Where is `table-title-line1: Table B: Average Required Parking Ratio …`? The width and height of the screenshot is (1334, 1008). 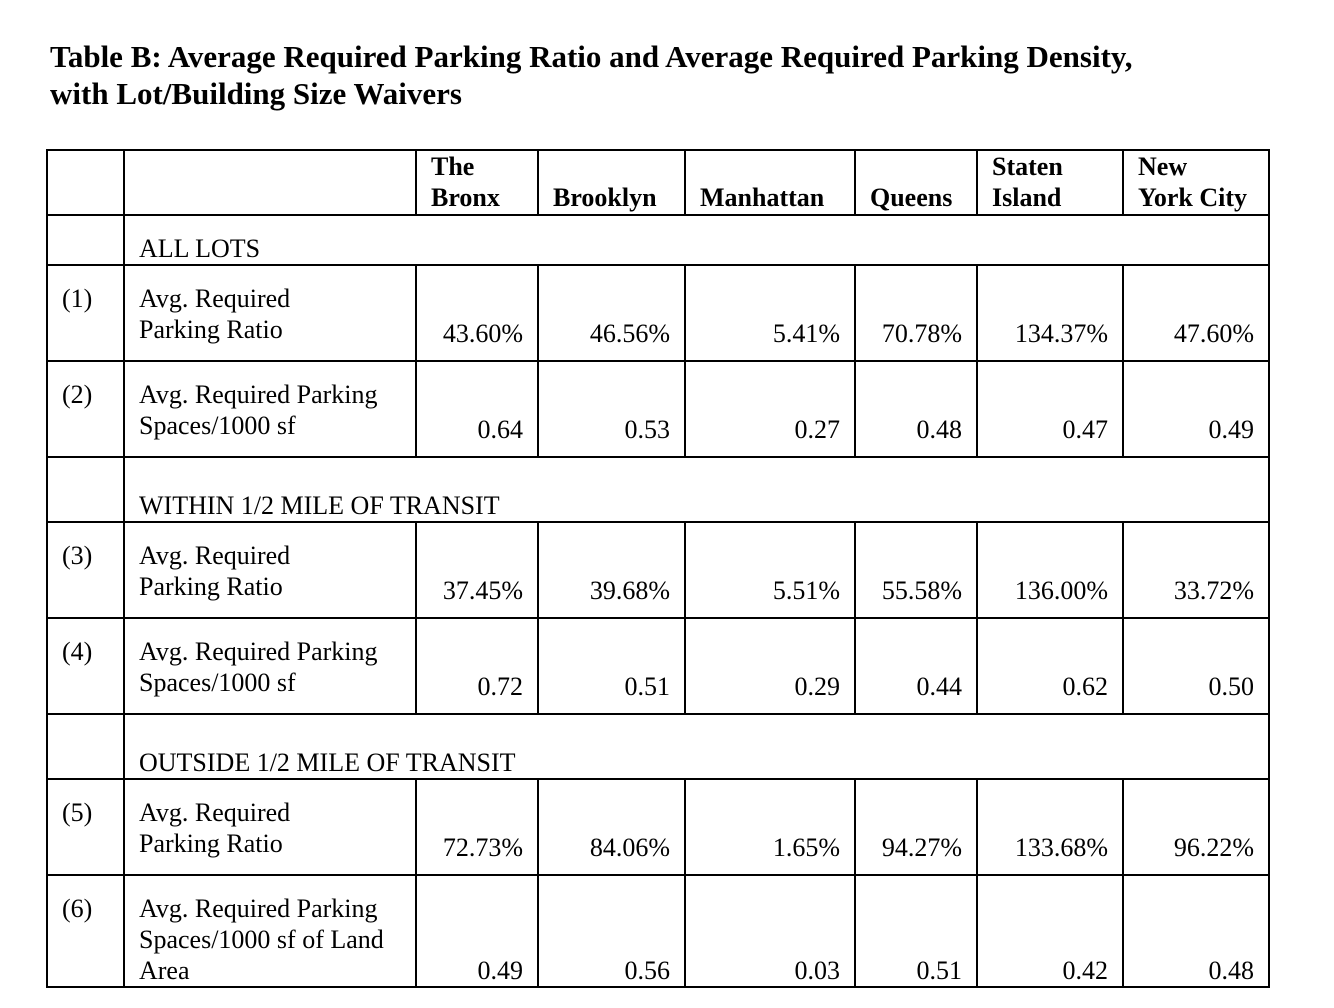
table-title-line1: Table B: Average Required Parking Ratio … is located at coordinates (591, 56).